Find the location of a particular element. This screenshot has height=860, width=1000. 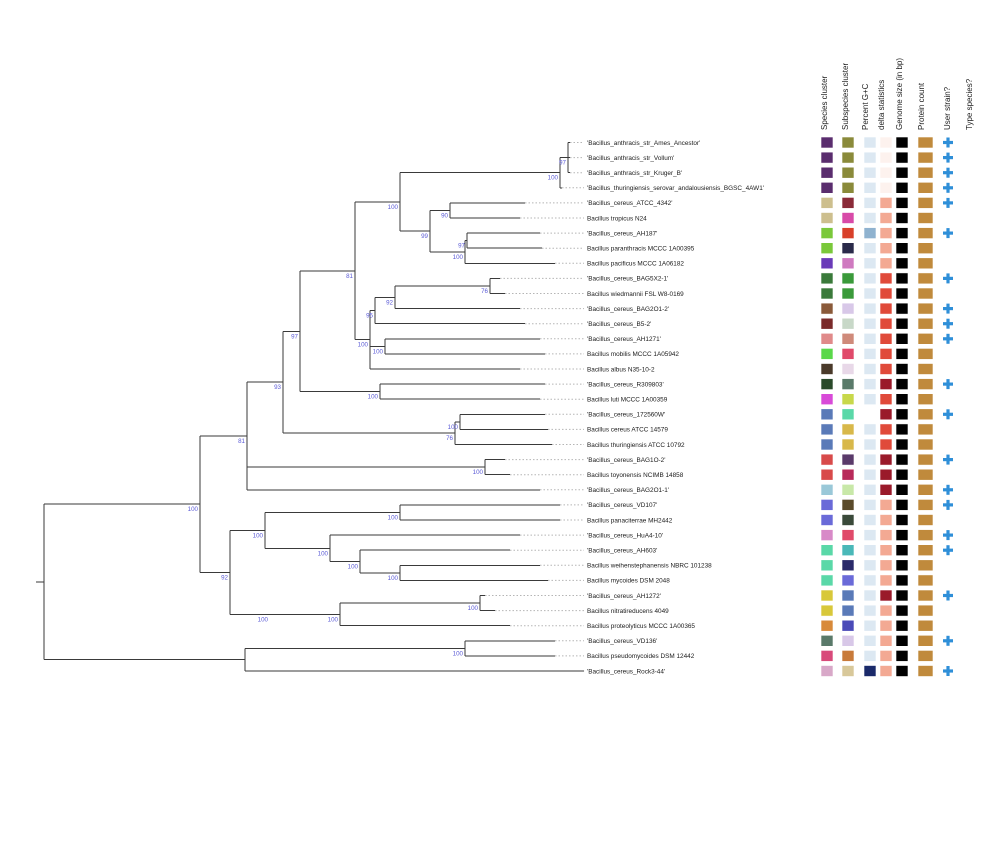

column-header: Subspecies cluster is located at coordinates (845, 96).